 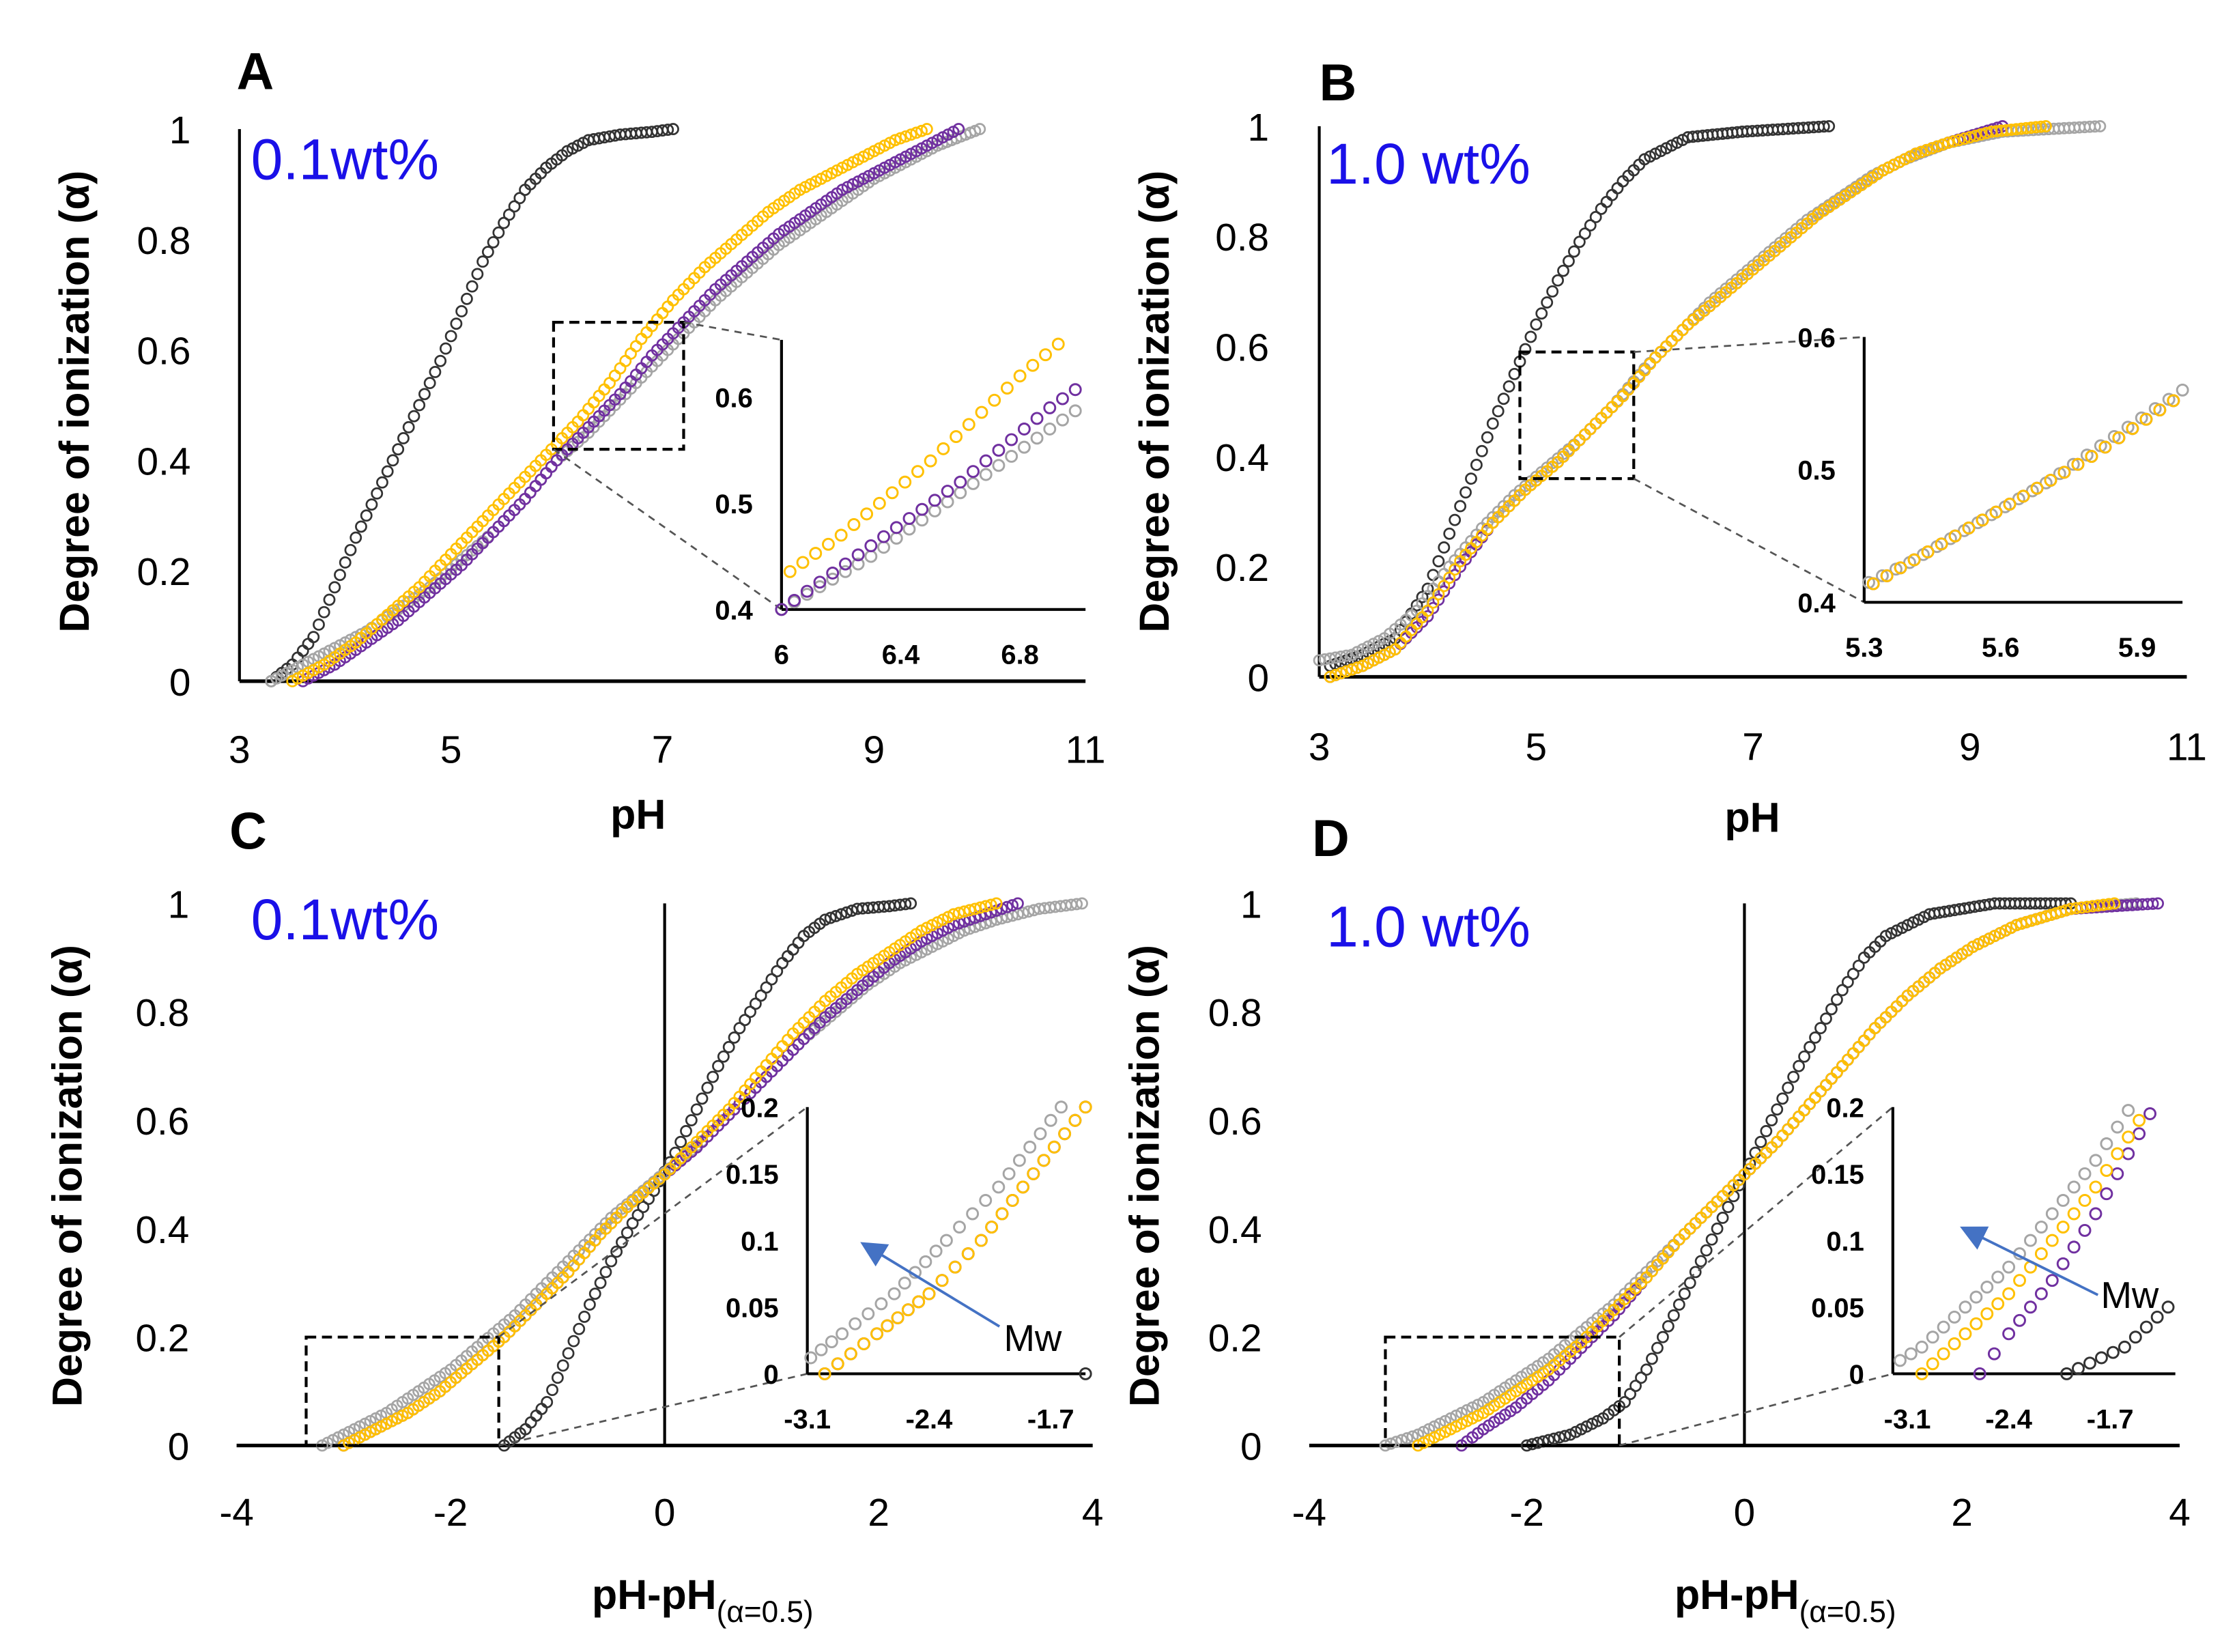 What do you see at coordinates (665, 1513) in the screenshot?
I see `x-tick-label: 0` at bounding box center [665, 1513].